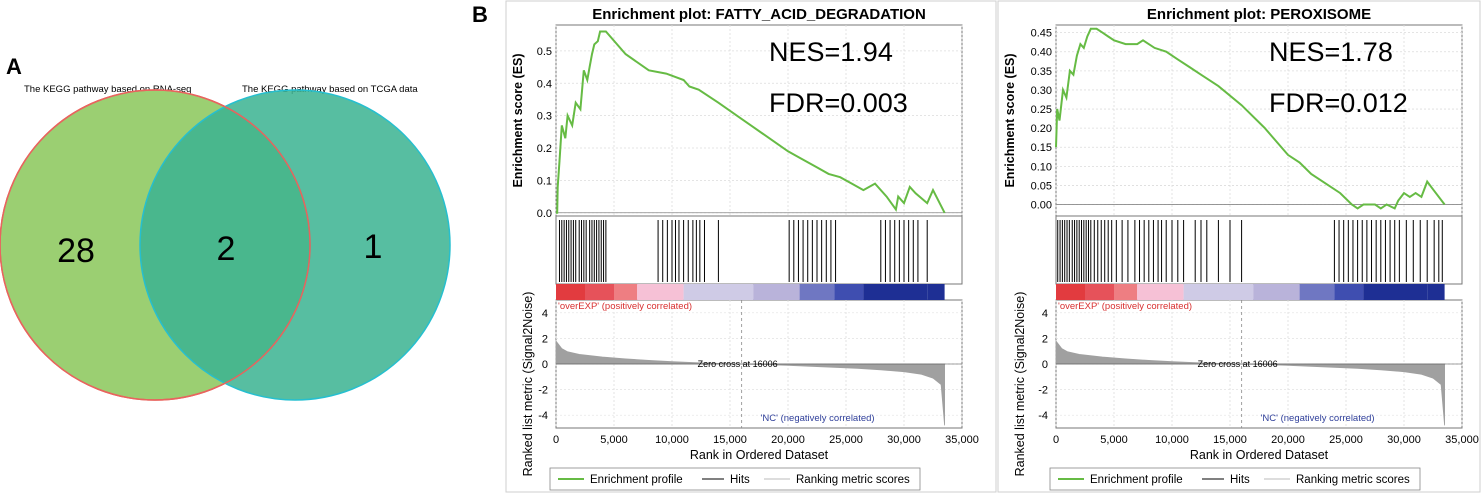  What do you see at coordinates (831, 52) in the screenshot?
I see `nes-value: NES=1.94` at bounding box center [831, 52].